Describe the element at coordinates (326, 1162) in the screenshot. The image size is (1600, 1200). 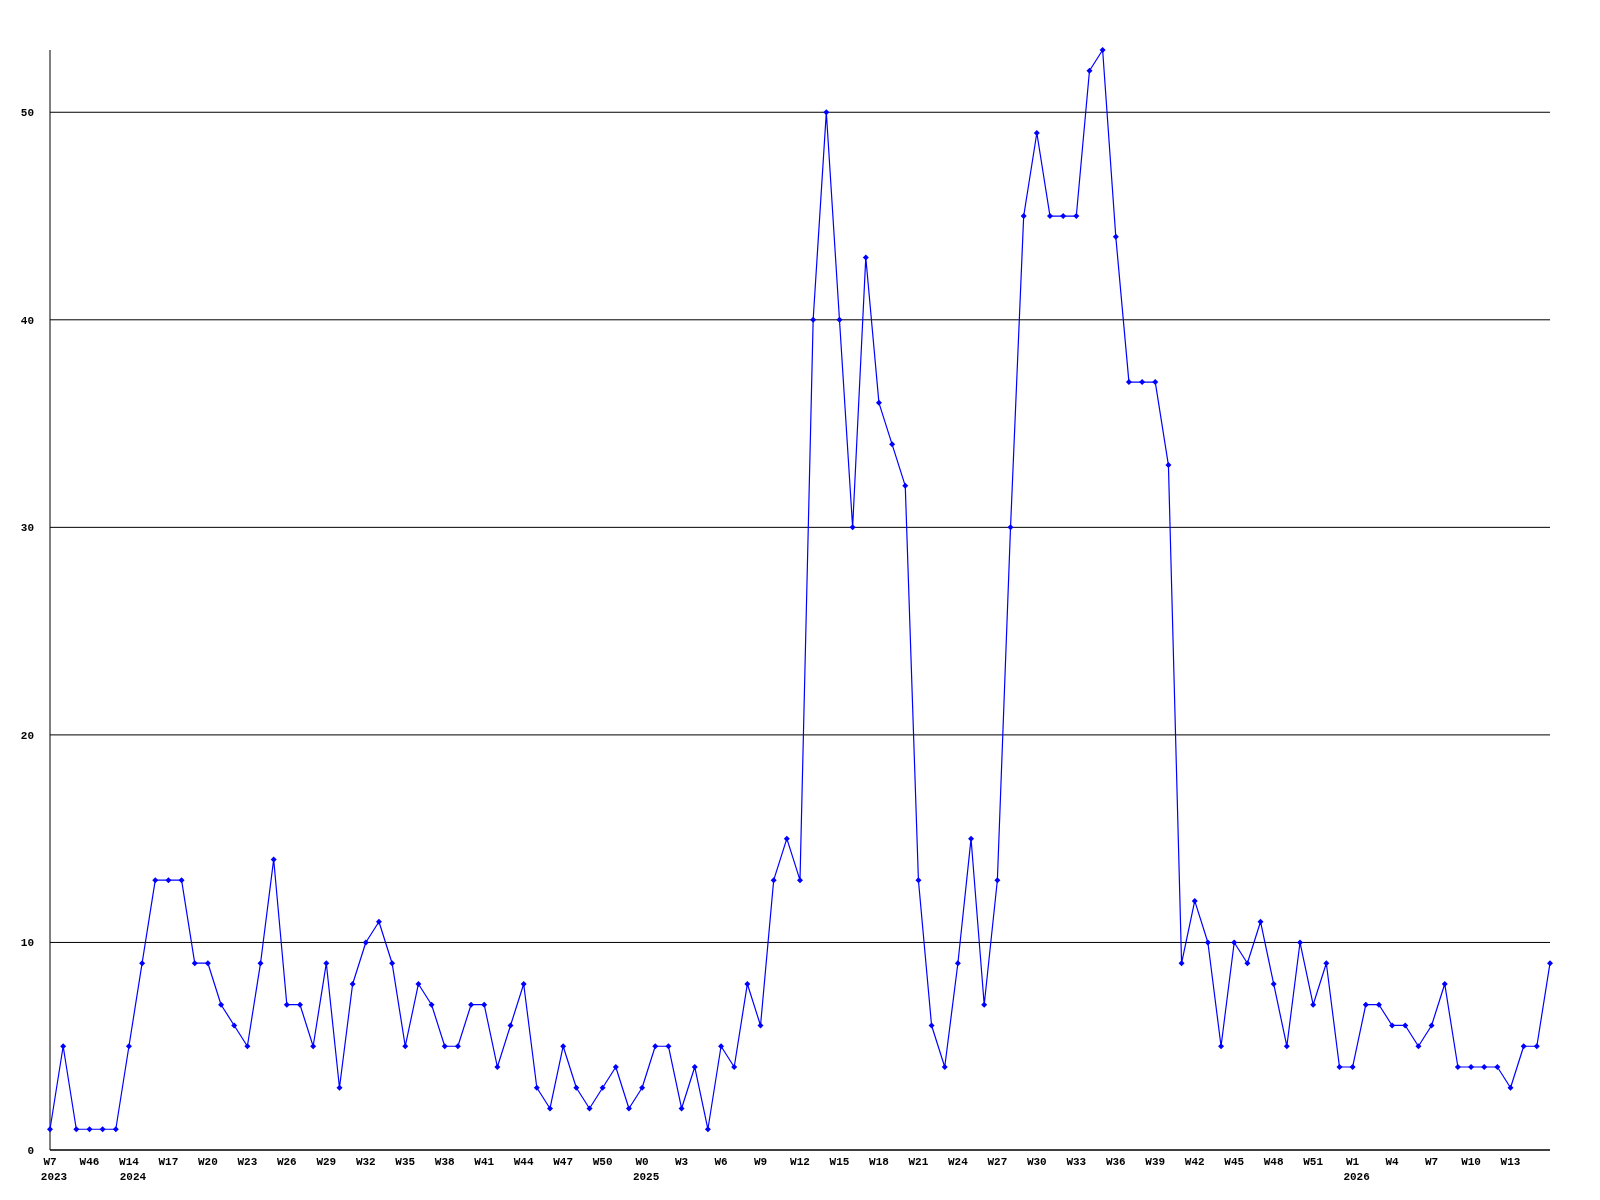
I see `x-tick-label: W29` at that location.